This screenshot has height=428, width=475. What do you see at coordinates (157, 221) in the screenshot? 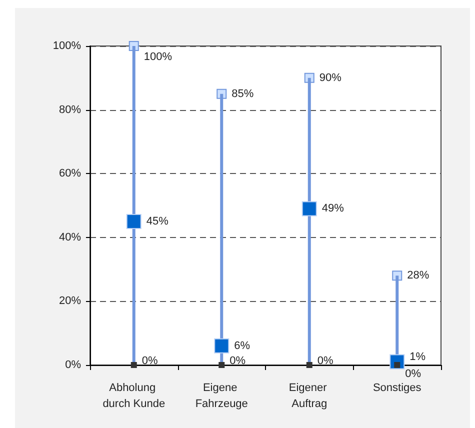
I see `data-label: 45%` at bounding box center [157, 221].